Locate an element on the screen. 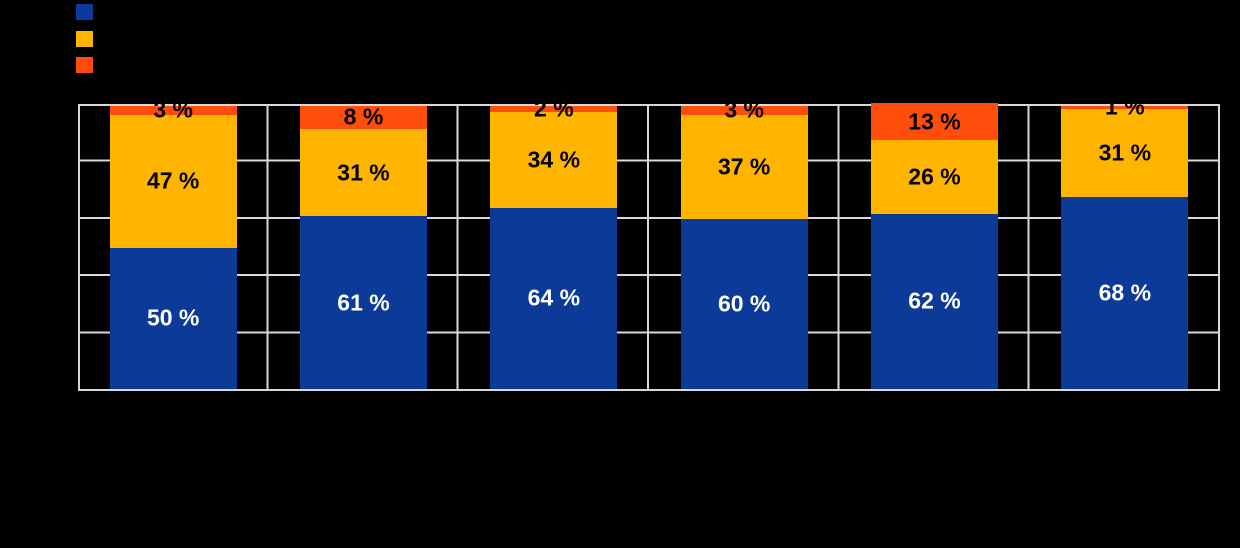  bar-4-segment-series-blue: 60 % is located at coordinates (744, 304).